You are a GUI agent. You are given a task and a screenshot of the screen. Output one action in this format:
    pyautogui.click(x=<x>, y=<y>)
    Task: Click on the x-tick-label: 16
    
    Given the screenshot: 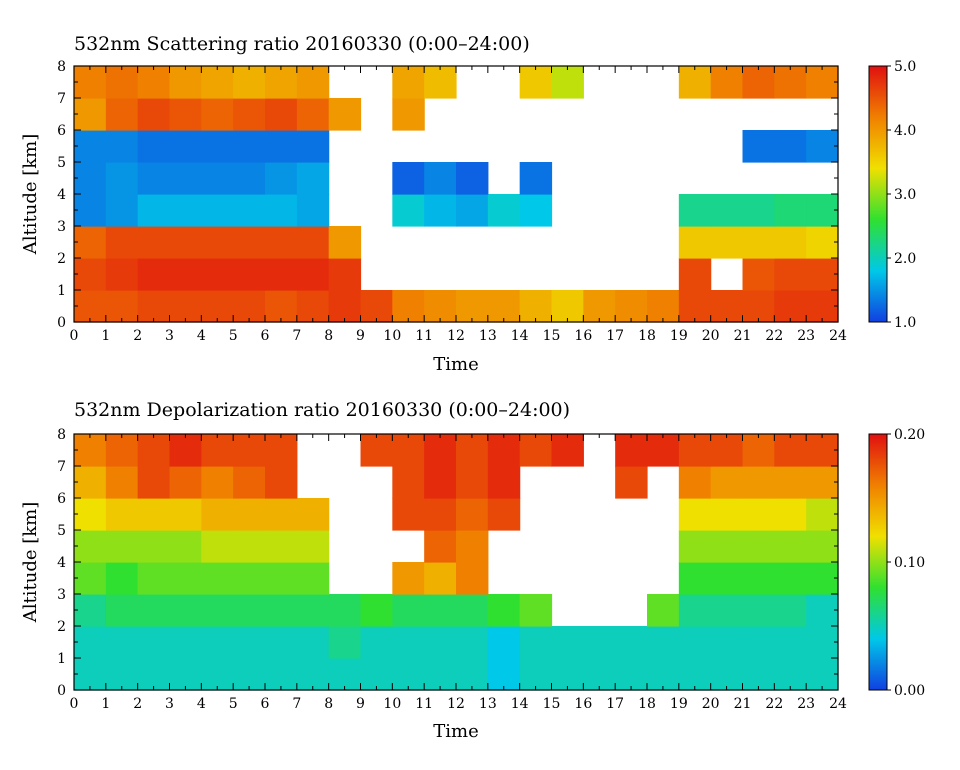 What is the action you would take?
    pyautogui.click(x=583, y=704)
    